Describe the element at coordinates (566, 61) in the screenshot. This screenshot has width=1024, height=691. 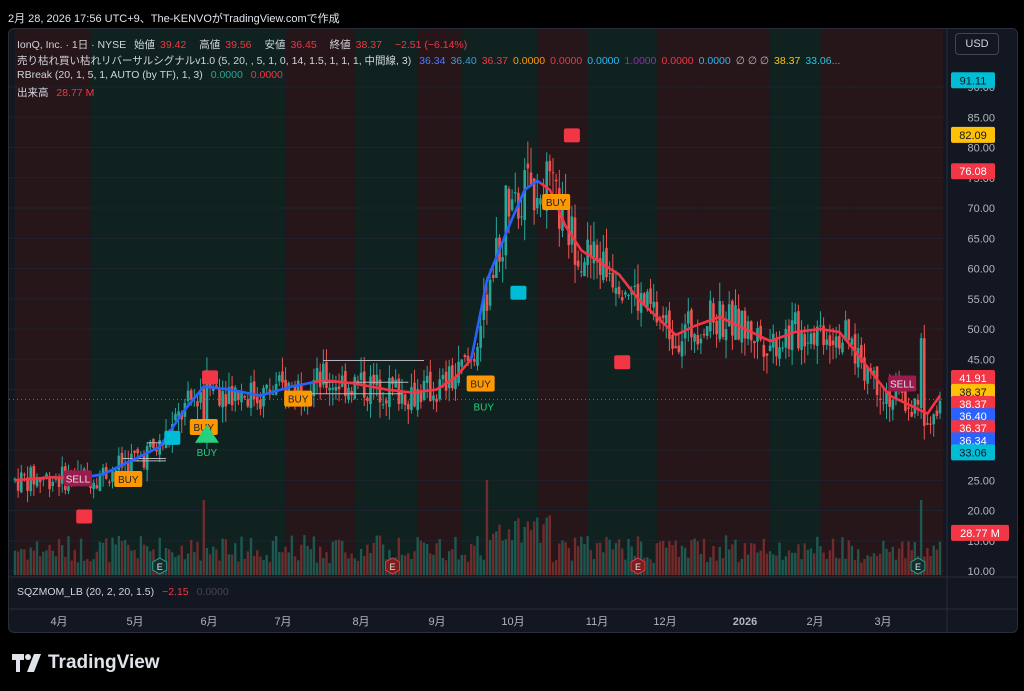
I see `indicator1-value: 0.0000` at that location.